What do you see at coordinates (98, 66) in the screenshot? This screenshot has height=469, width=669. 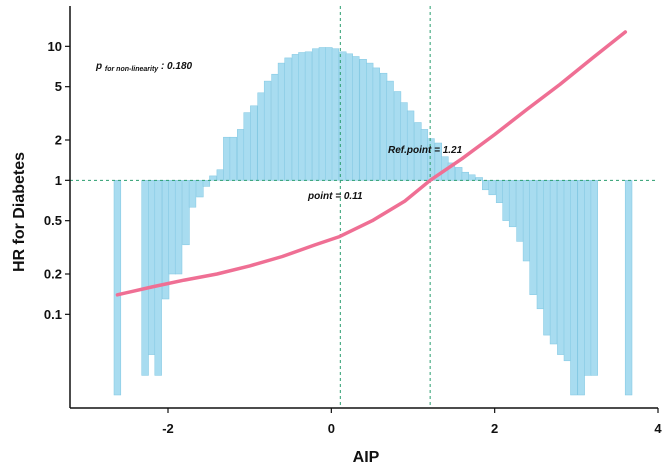 I see `p-symbol: p` at bounding box center [98, 66].